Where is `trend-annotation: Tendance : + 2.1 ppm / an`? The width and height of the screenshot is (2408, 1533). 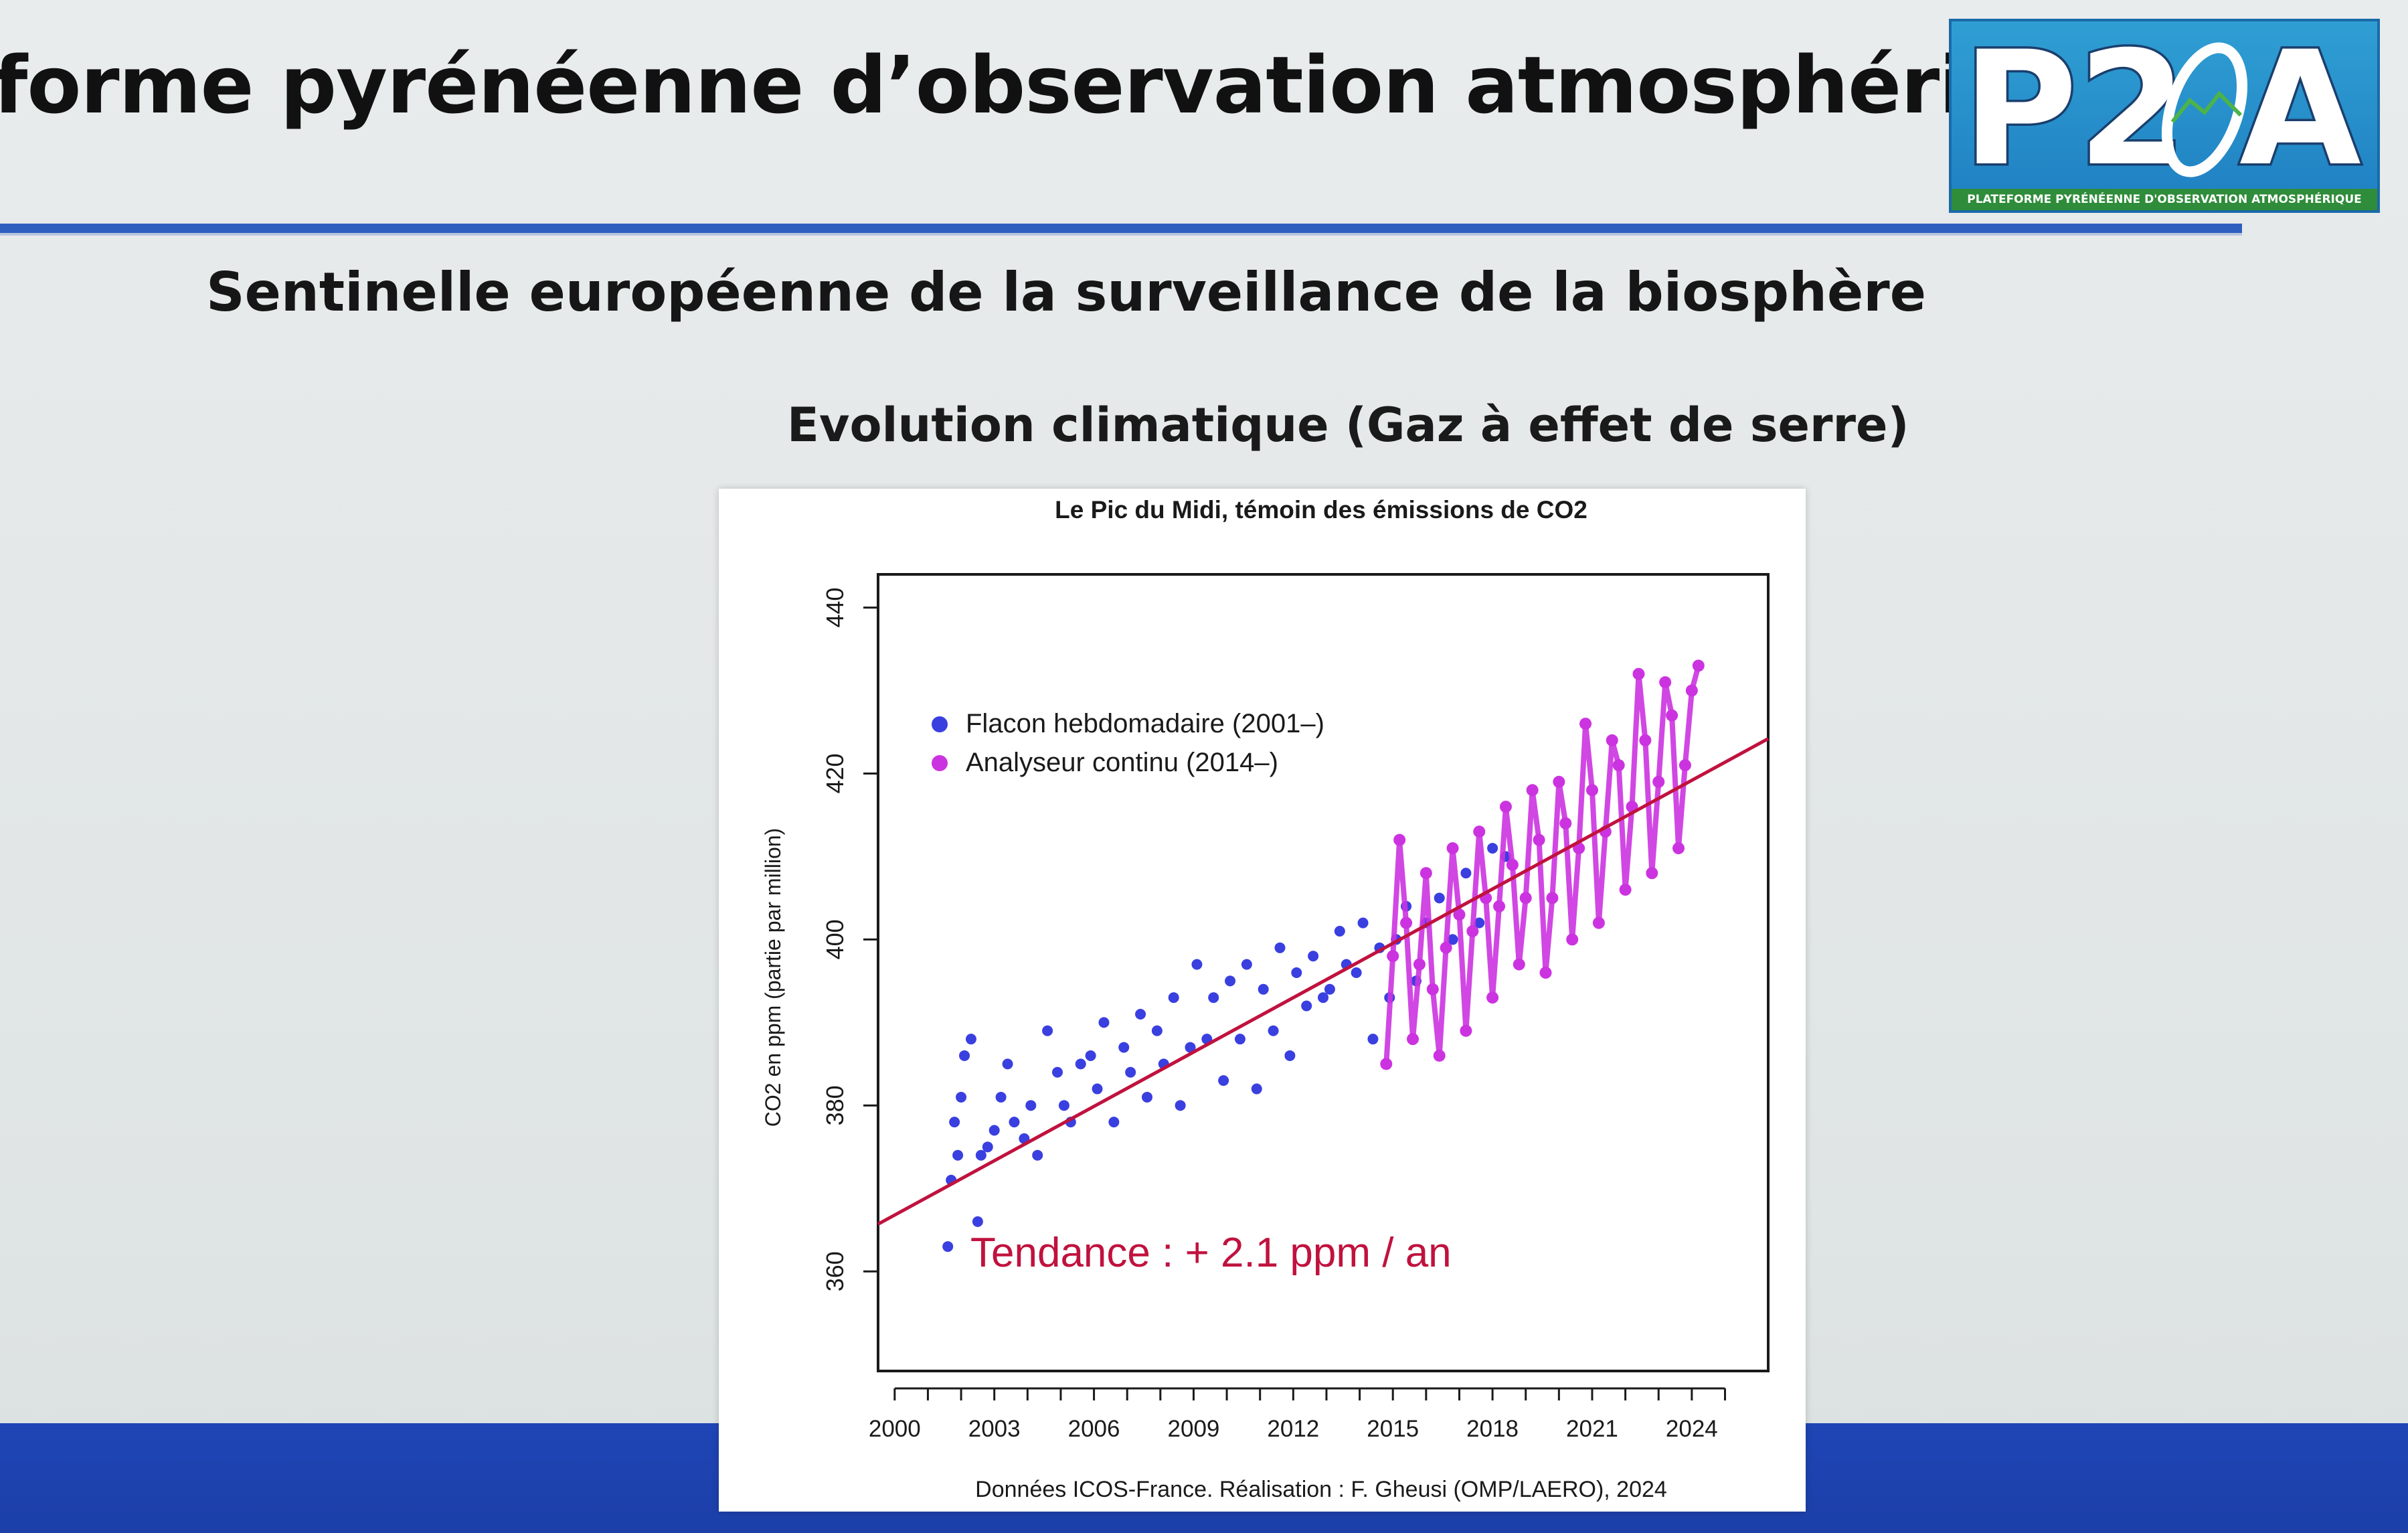 trend-annotation: Tendance : + 2.1 ppm / an is located at coordinates (1211, 1253).